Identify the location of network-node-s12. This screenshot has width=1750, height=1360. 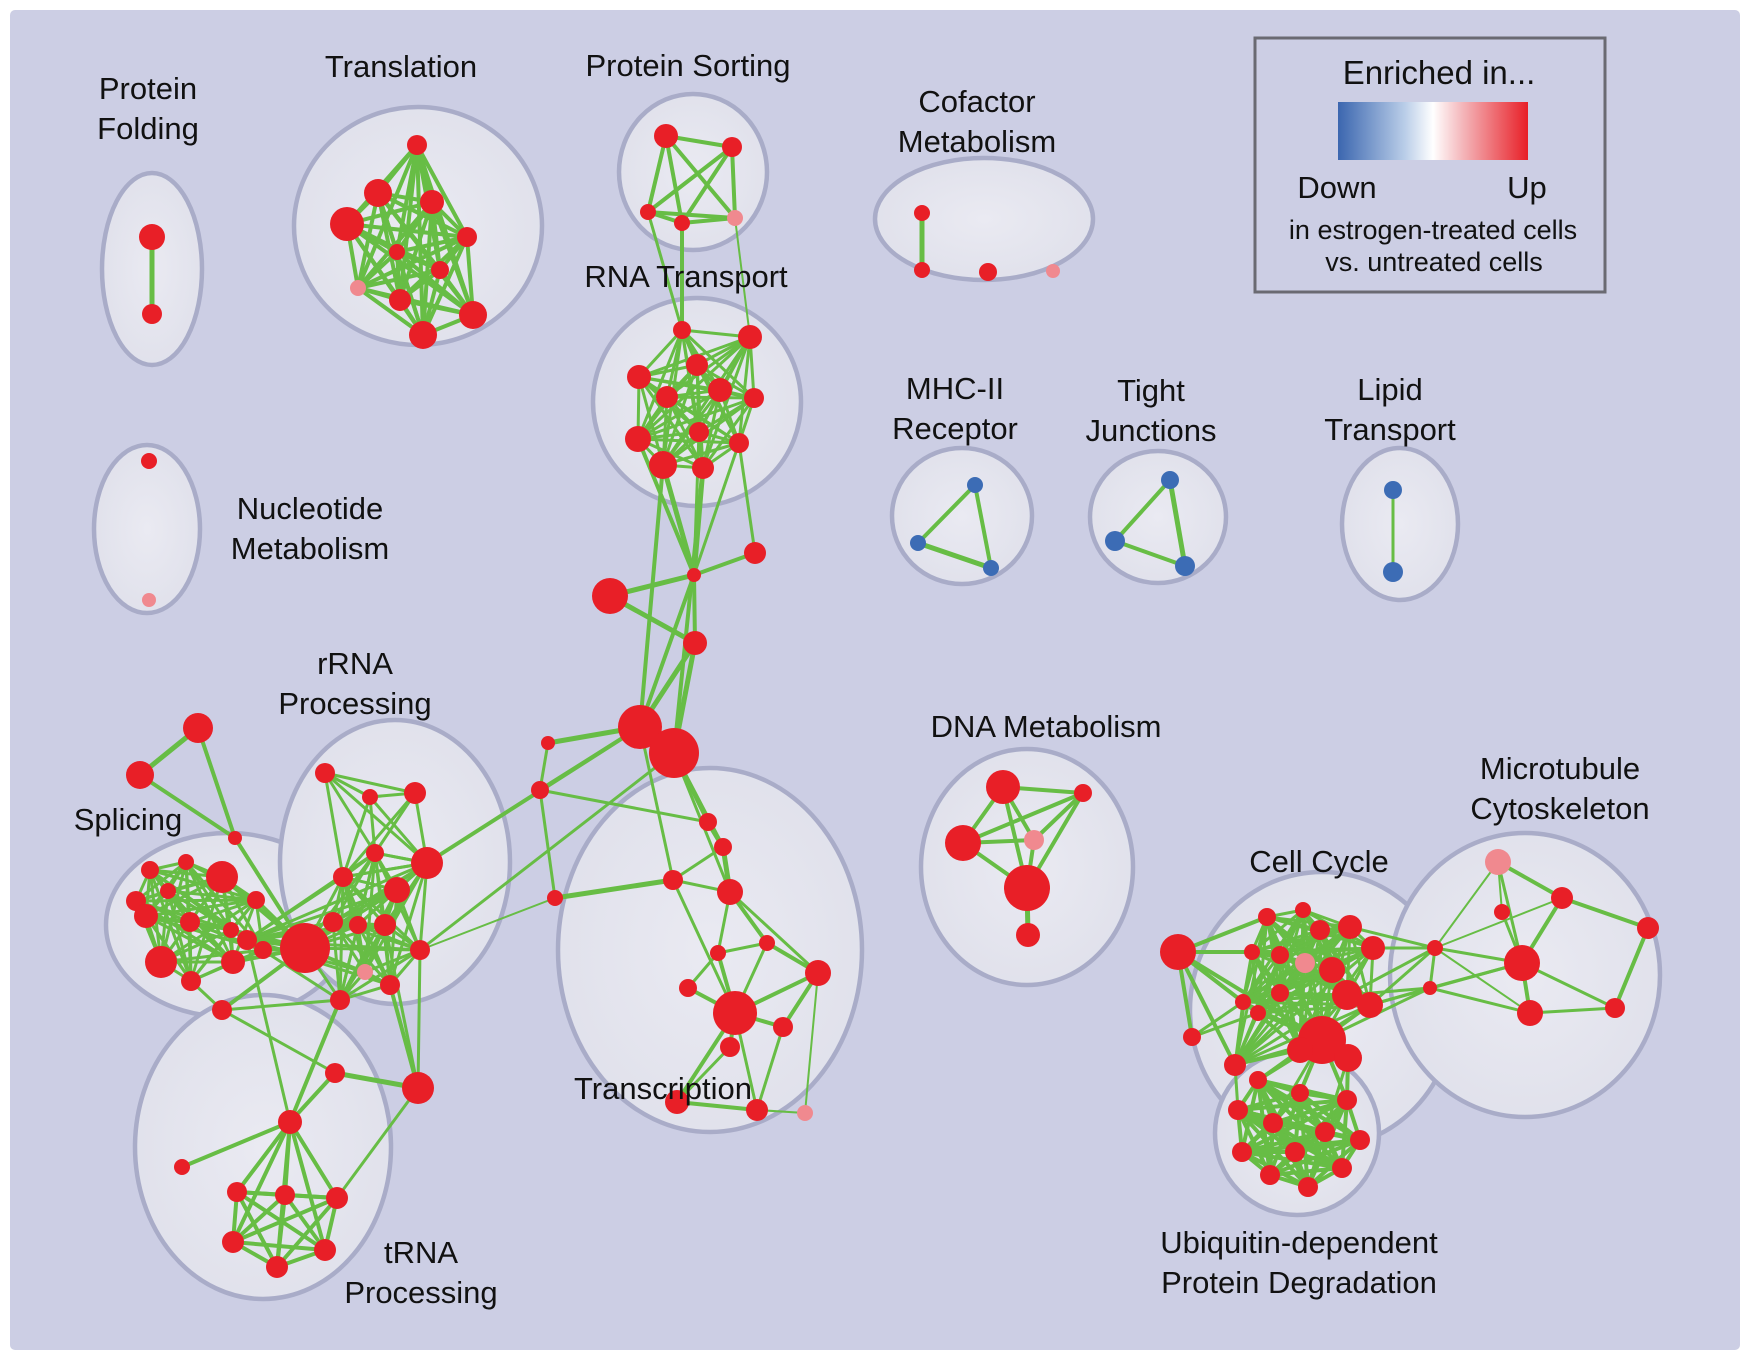
(233, 962).